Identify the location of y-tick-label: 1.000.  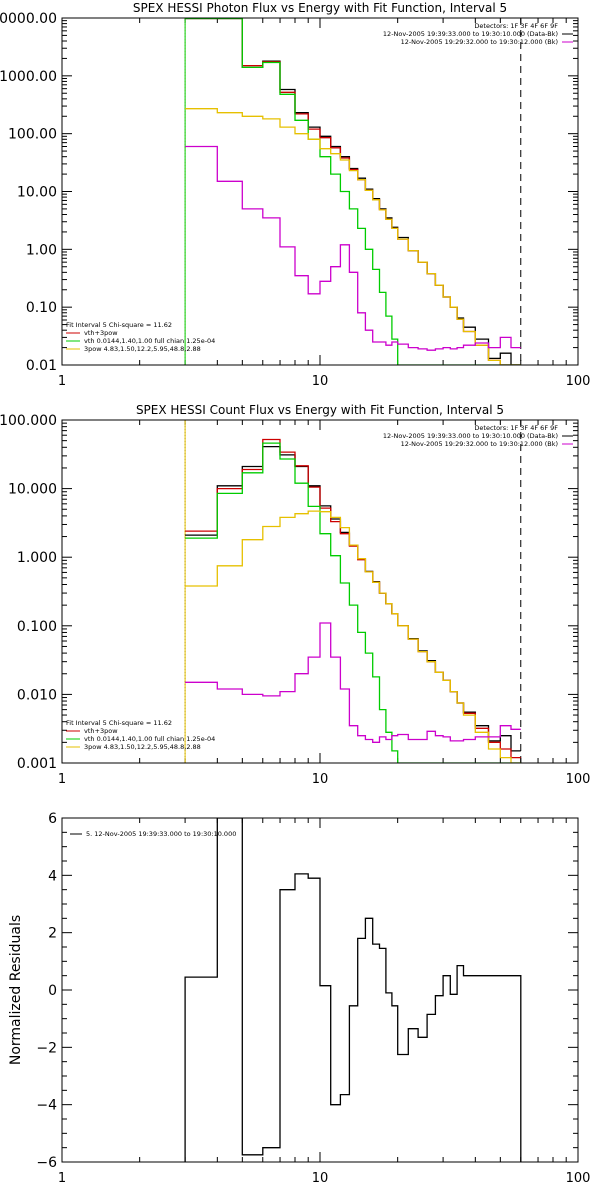
(37, 558).